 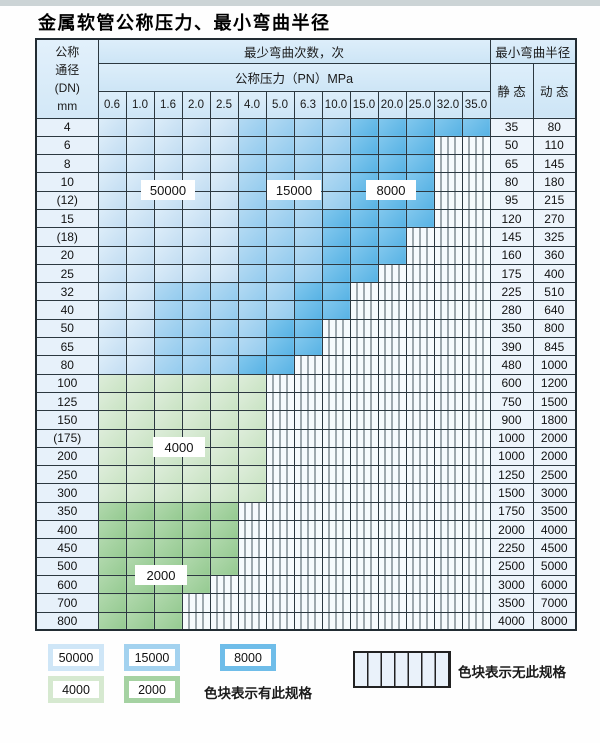 I want to click on dn-cell: 300, so click(x=67, y=493).